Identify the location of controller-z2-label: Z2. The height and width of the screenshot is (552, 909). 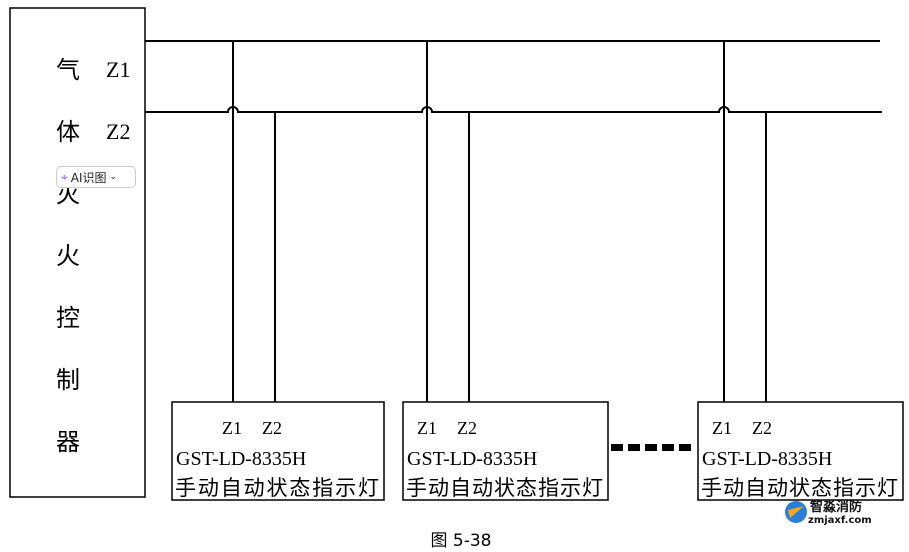
(118, 131).